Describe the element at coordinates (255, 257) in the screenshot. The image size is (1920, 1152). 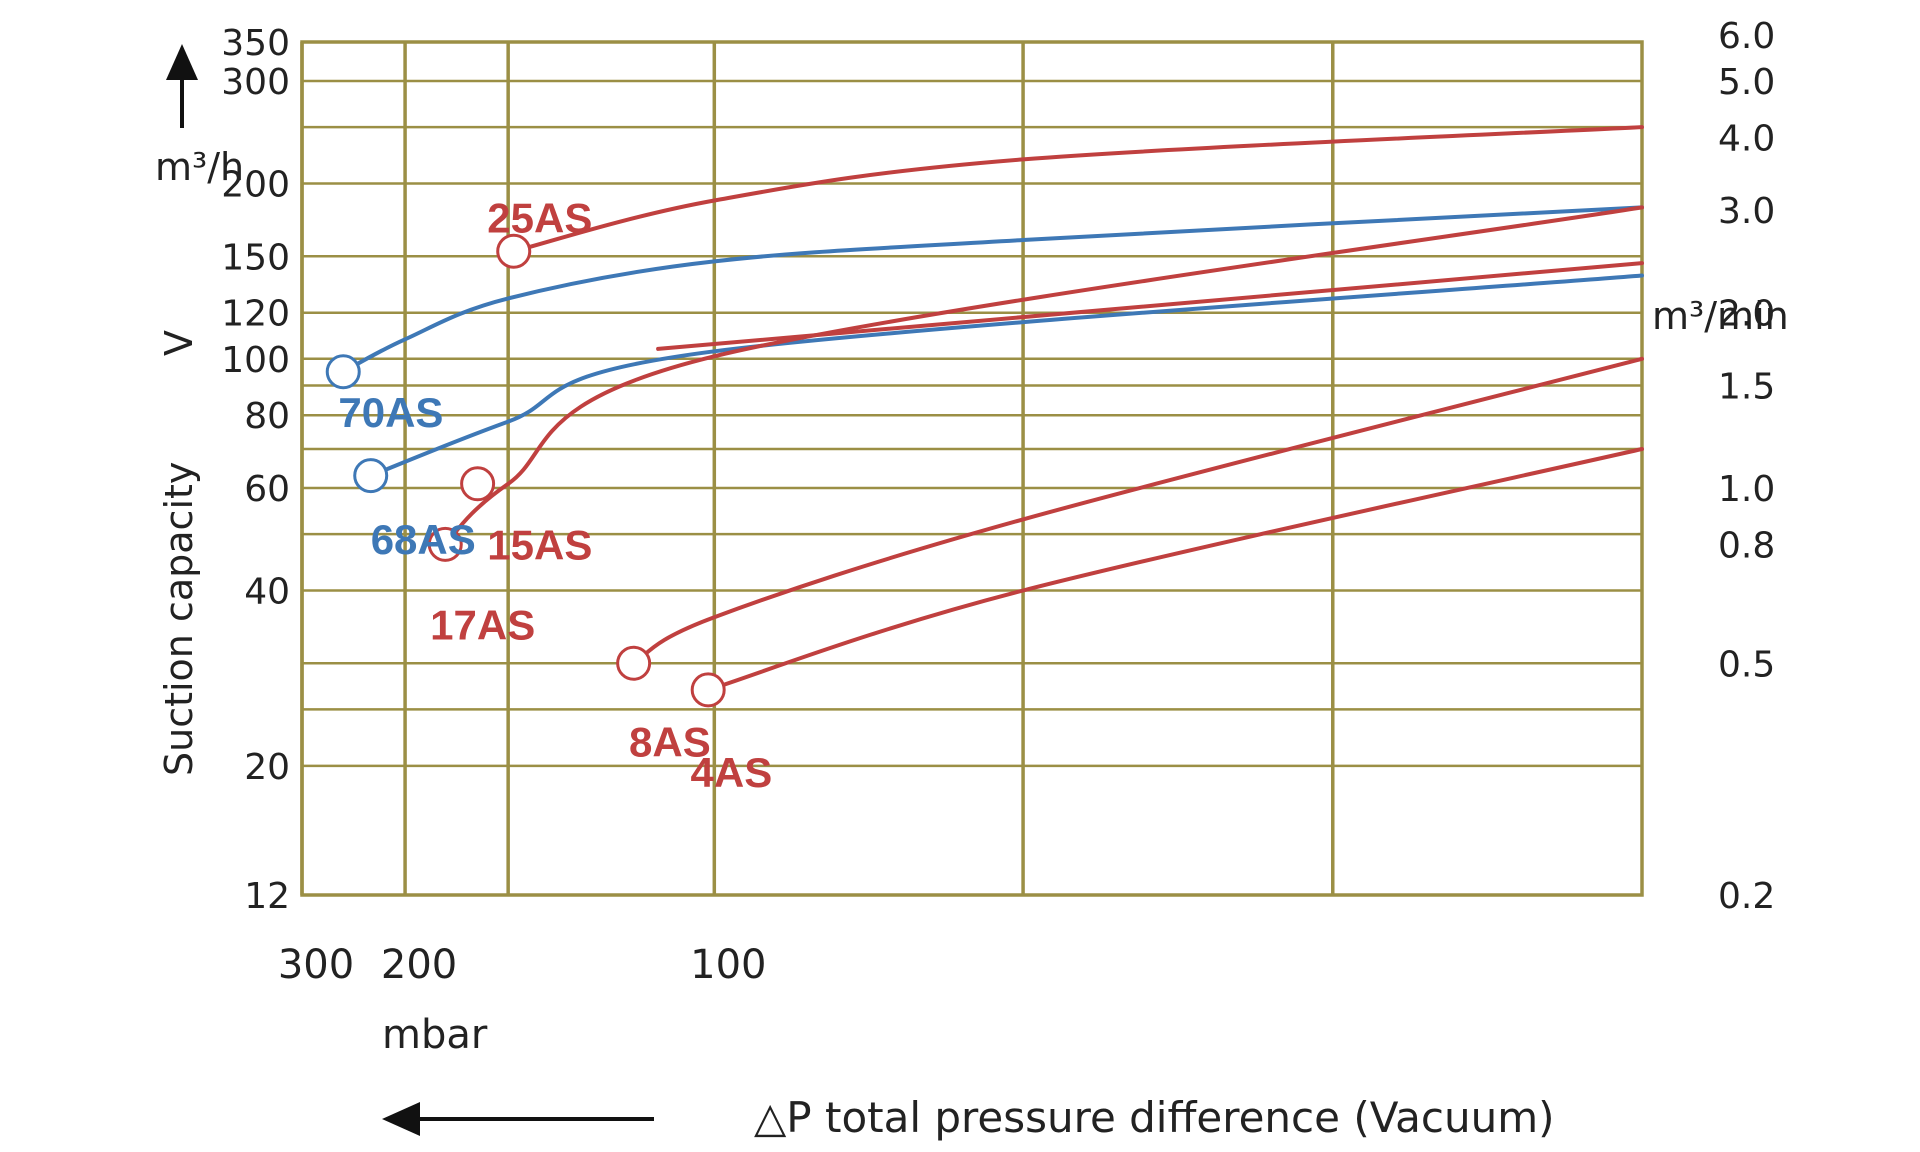
I see `y-tick-label: 150` at that location.